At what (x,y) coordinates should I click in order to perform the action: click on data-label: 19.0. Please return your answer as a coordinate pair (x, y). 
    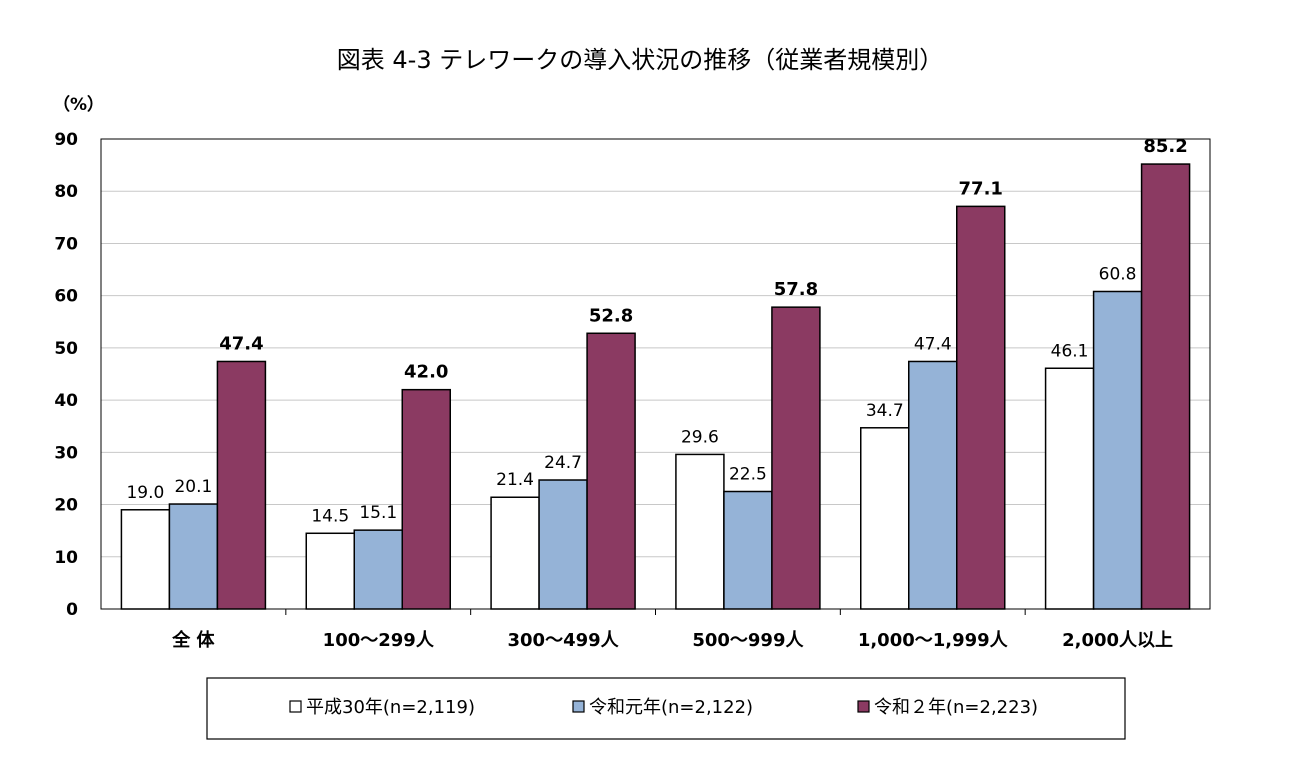
    Looking at the image, I should click on (145, 493).